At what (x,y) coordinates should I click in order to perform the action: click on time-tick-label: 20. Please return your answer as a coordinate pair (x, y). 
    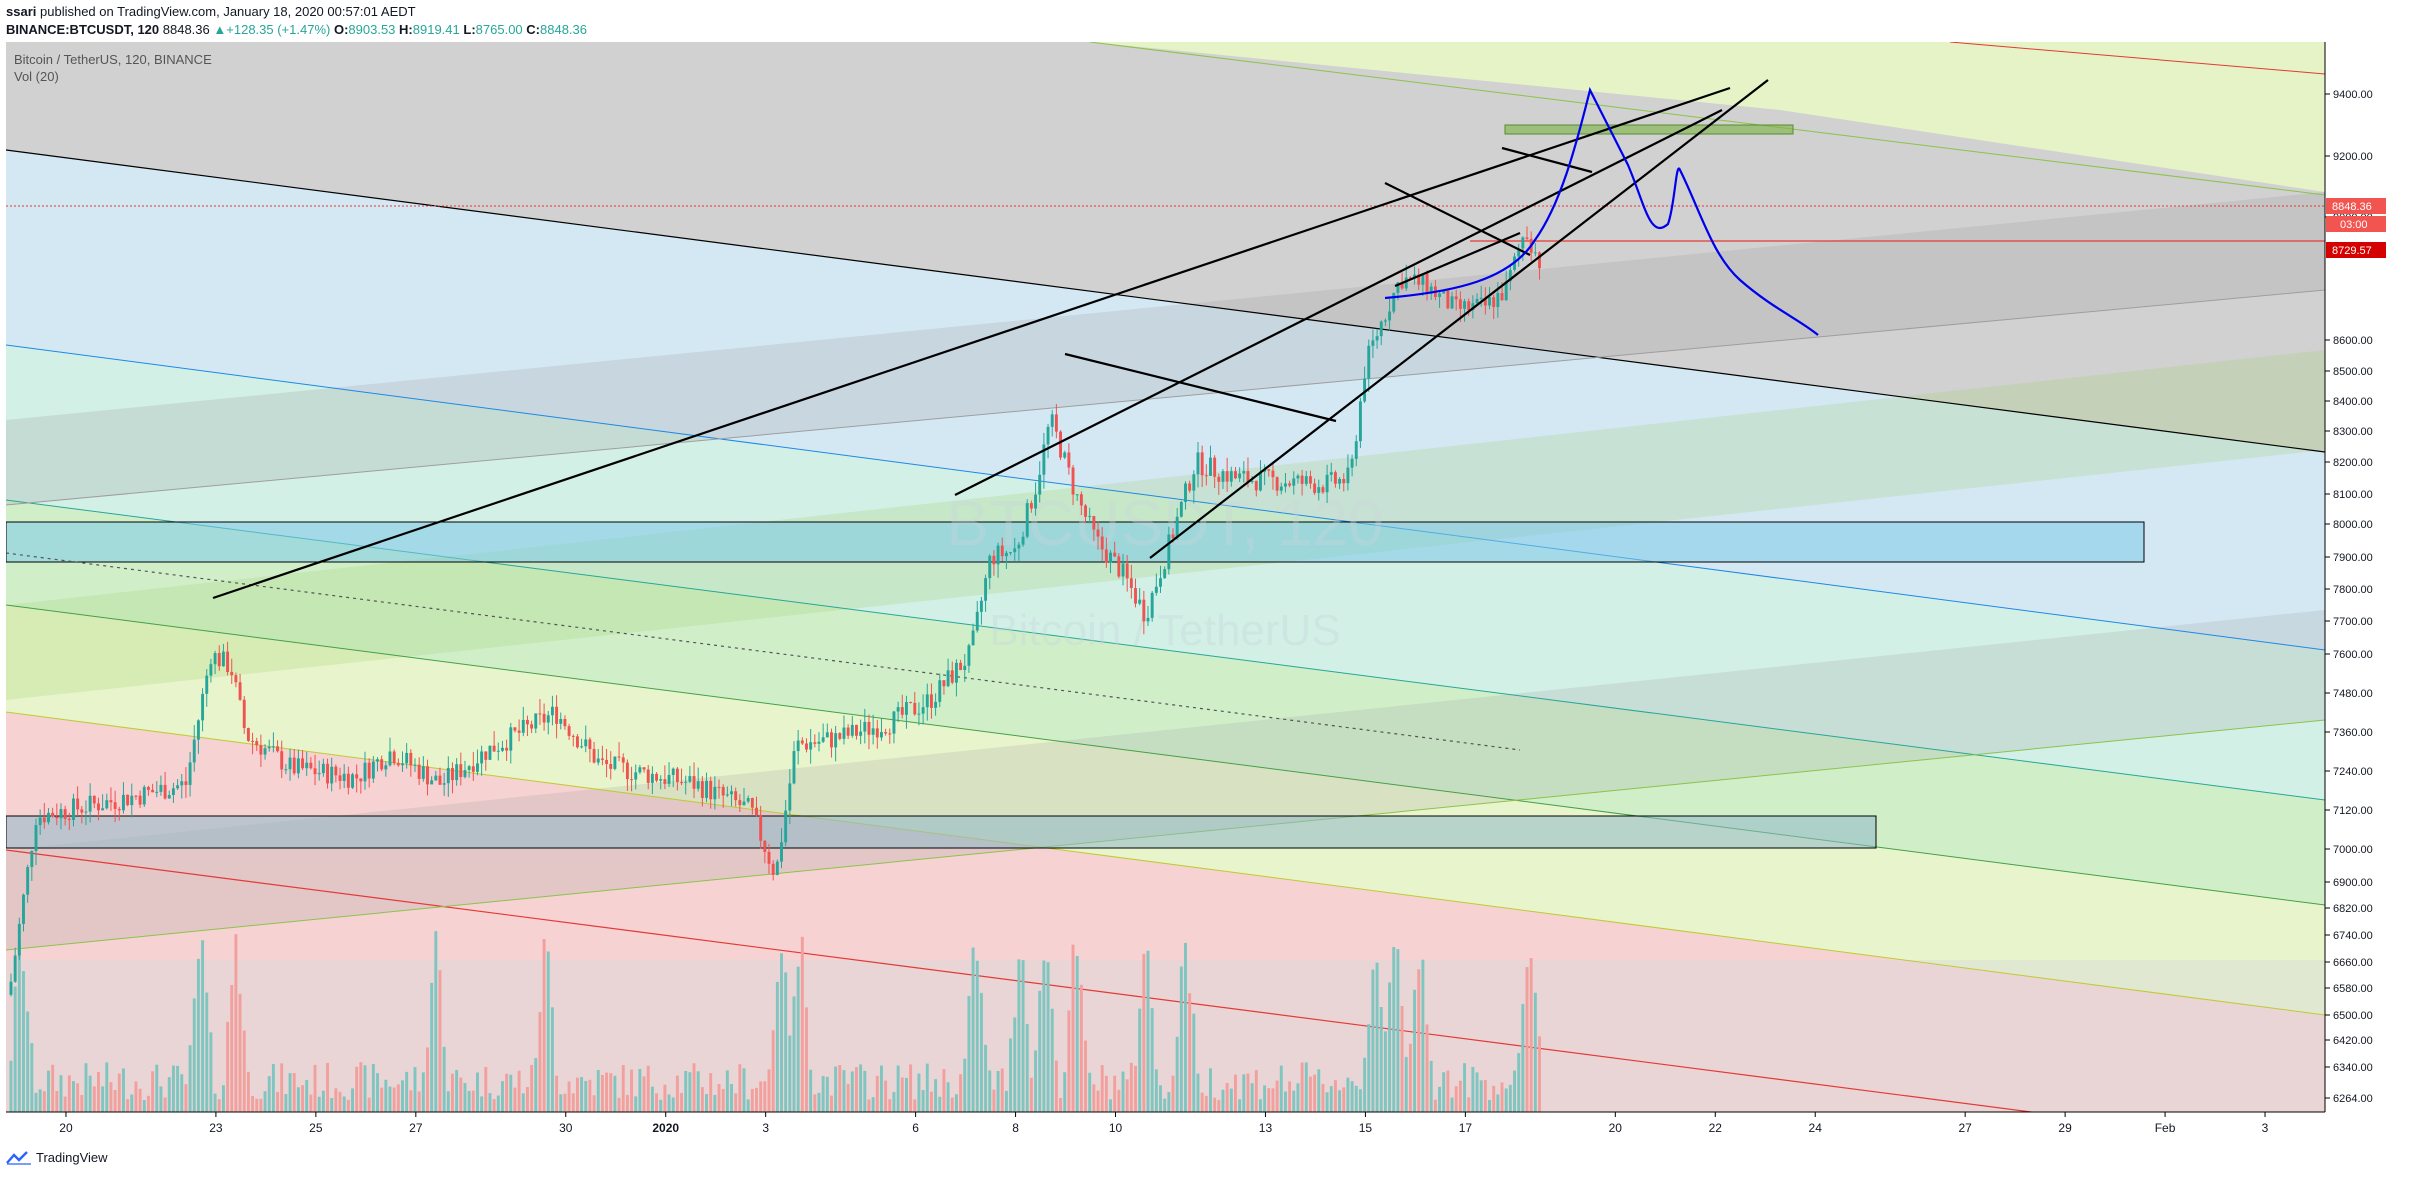
    Looking at the image, I should click on (1616, 1128).